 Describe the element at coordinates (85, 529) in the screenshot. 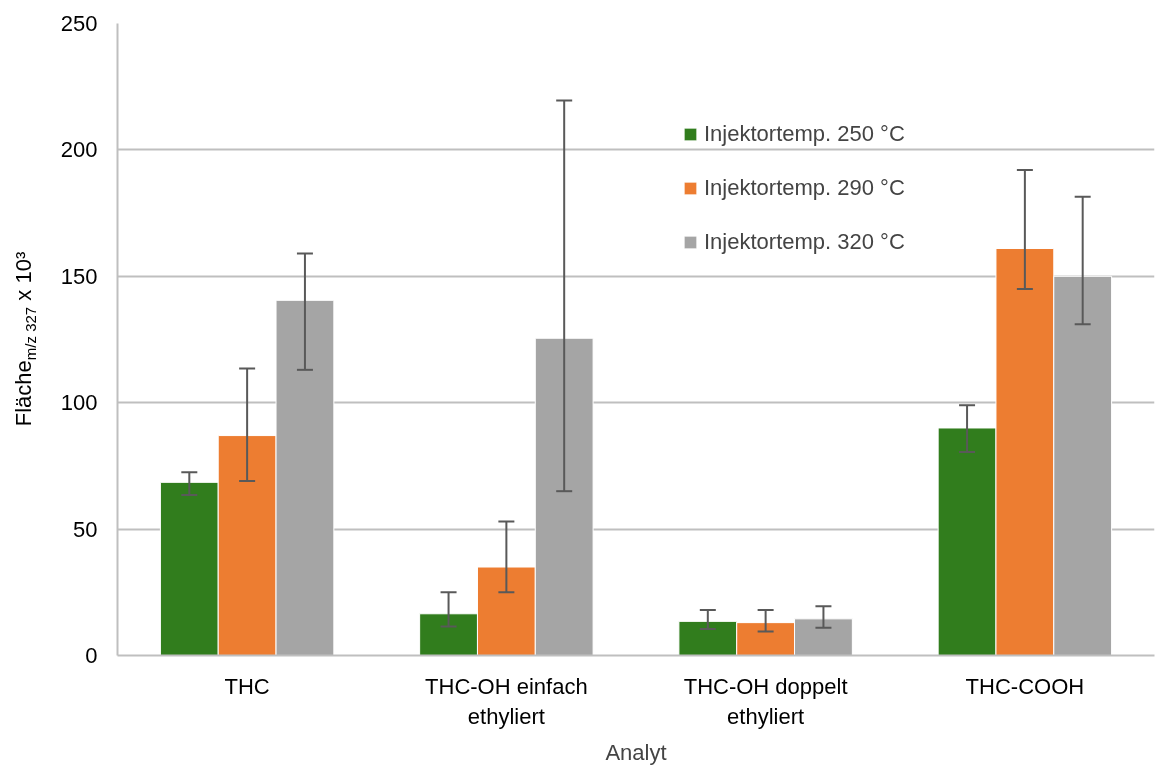

I see `y-tick-label: 50` at that location.